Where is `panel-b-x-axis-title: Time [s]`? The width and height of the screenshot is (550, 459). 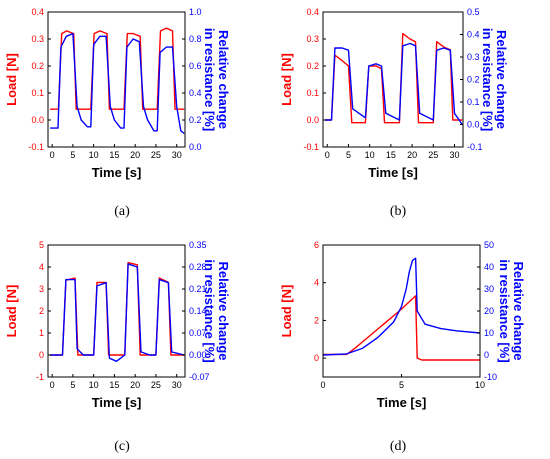
panel-b-x-axis-title: Time [s] is located at coordinates (393, 172).